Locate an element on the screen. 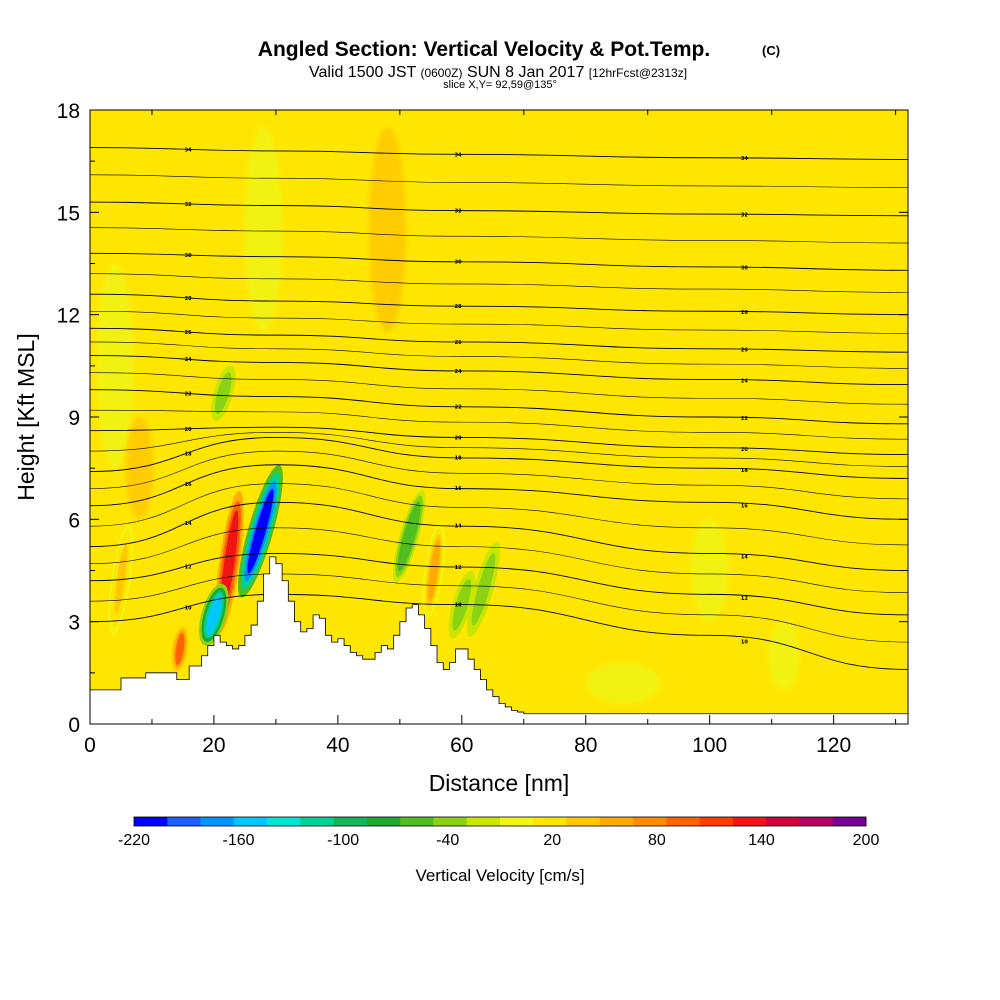 This screenshot has height=1000, width=1000. terrain-mask is located at coordinates (499, 640).